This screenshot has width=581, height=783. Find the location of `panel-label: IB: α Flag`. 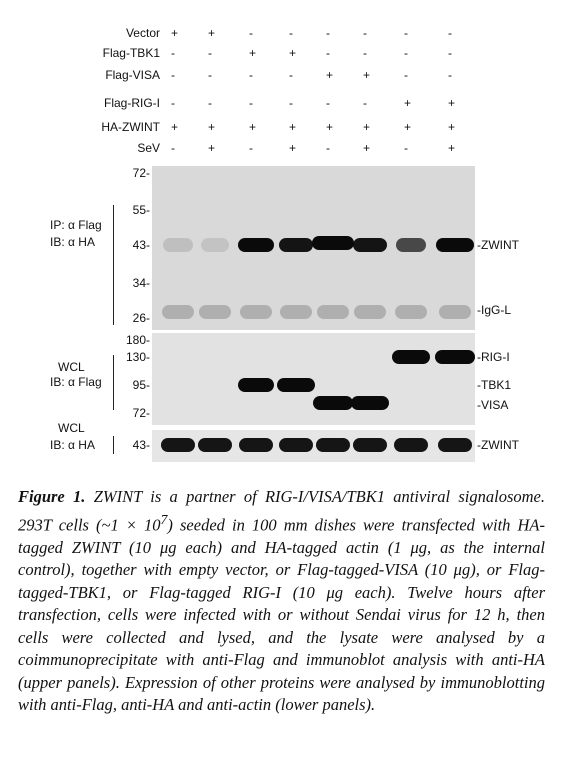

panel-label: IB: α Flag is located at coordinates (76, 382).